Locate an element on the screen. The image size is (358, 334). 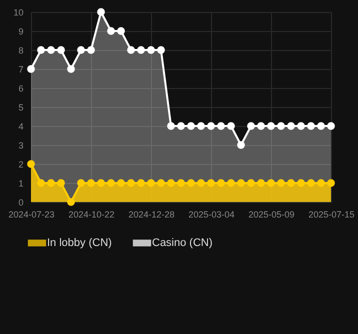
y-tick-label: 0 is located at coordinates (21, 203).